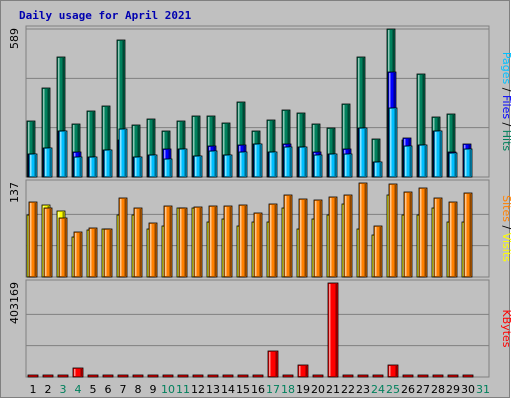 The height and width of the screenshot is (400, 512). Describe the element at coordinates (506, 102) in the screenshot. I see `axis-legend-label: Pages / Files / Hits` at that location.